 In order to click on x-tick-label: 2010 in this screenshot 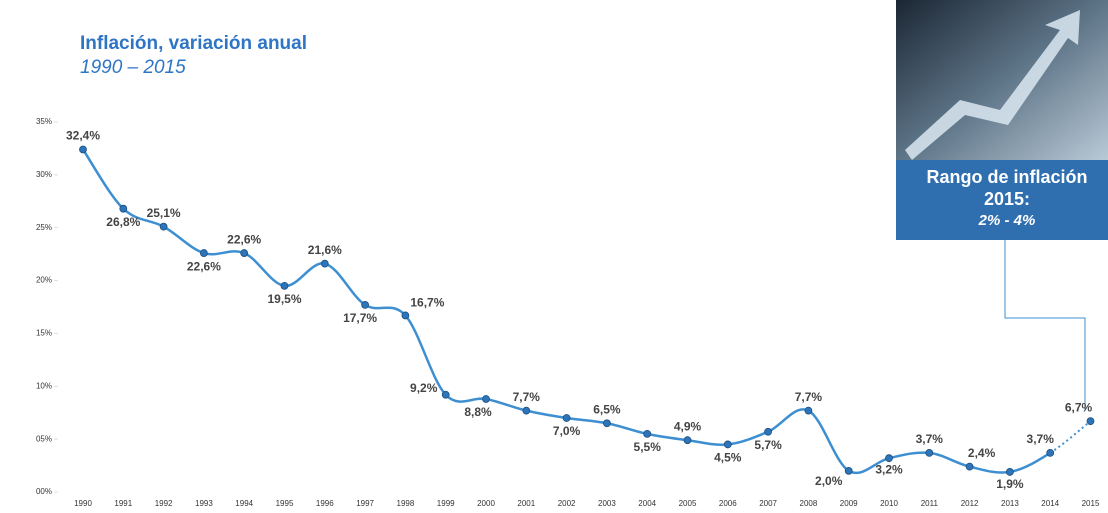, I will do `click(889, 503)`.